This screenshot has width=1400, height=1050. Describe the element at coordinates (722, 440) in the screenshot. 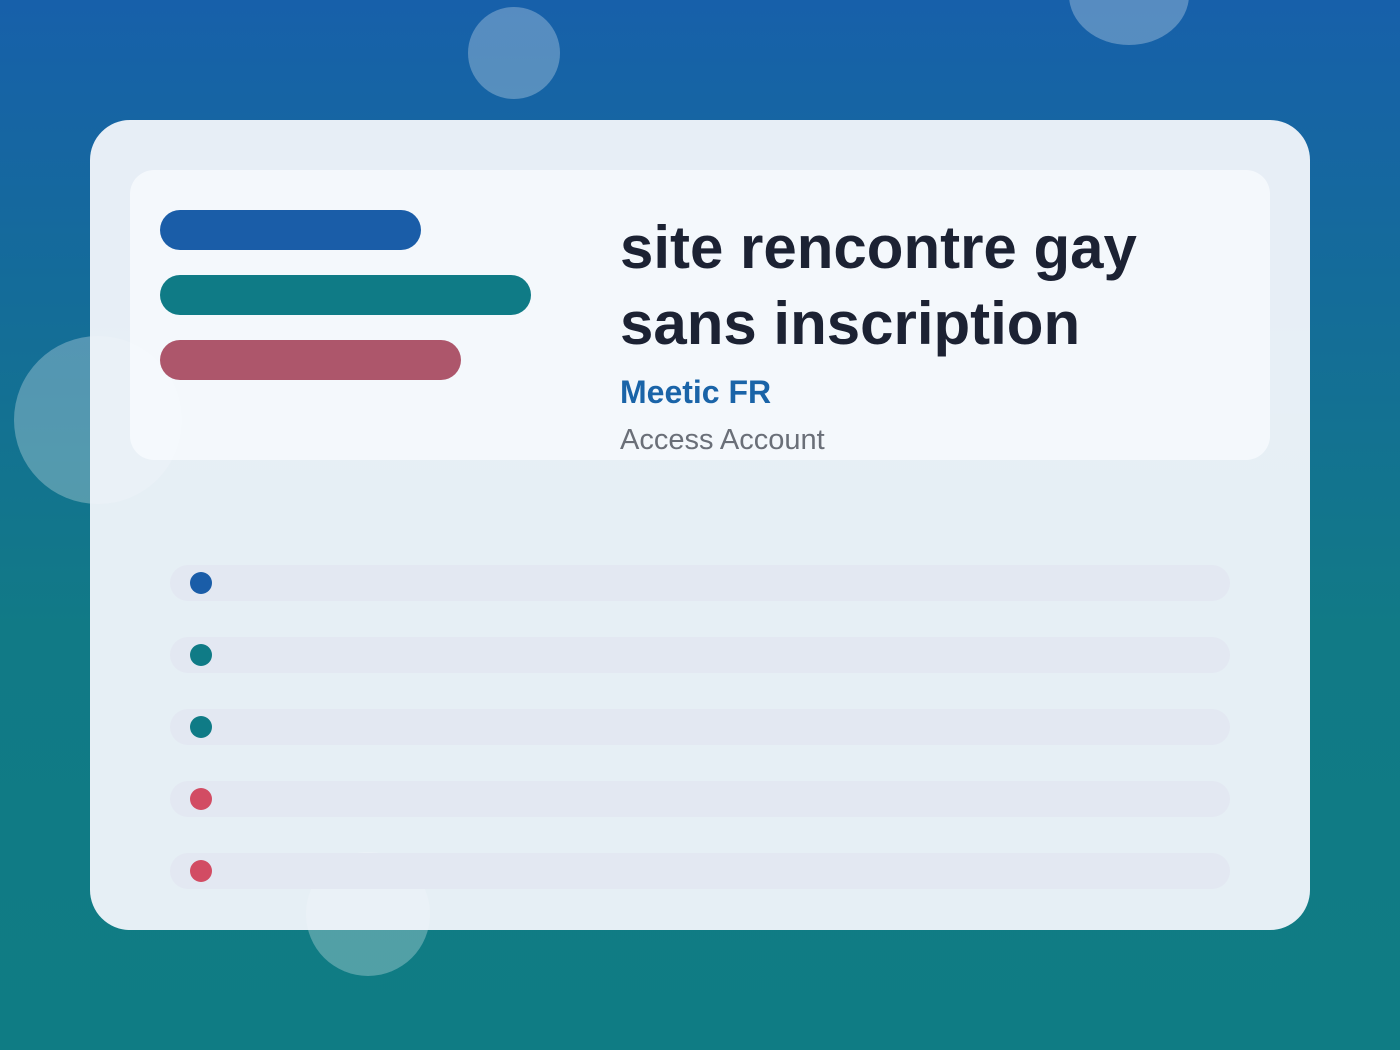

I see `subtitle: Access Account` at that location.